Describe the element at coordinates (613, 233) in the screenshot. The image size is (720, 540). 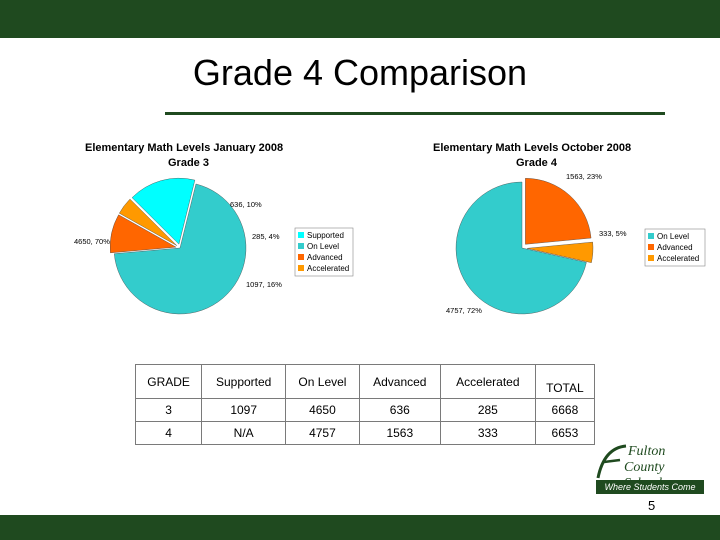
I see `slice-data-label: 333, 5%` at that location.